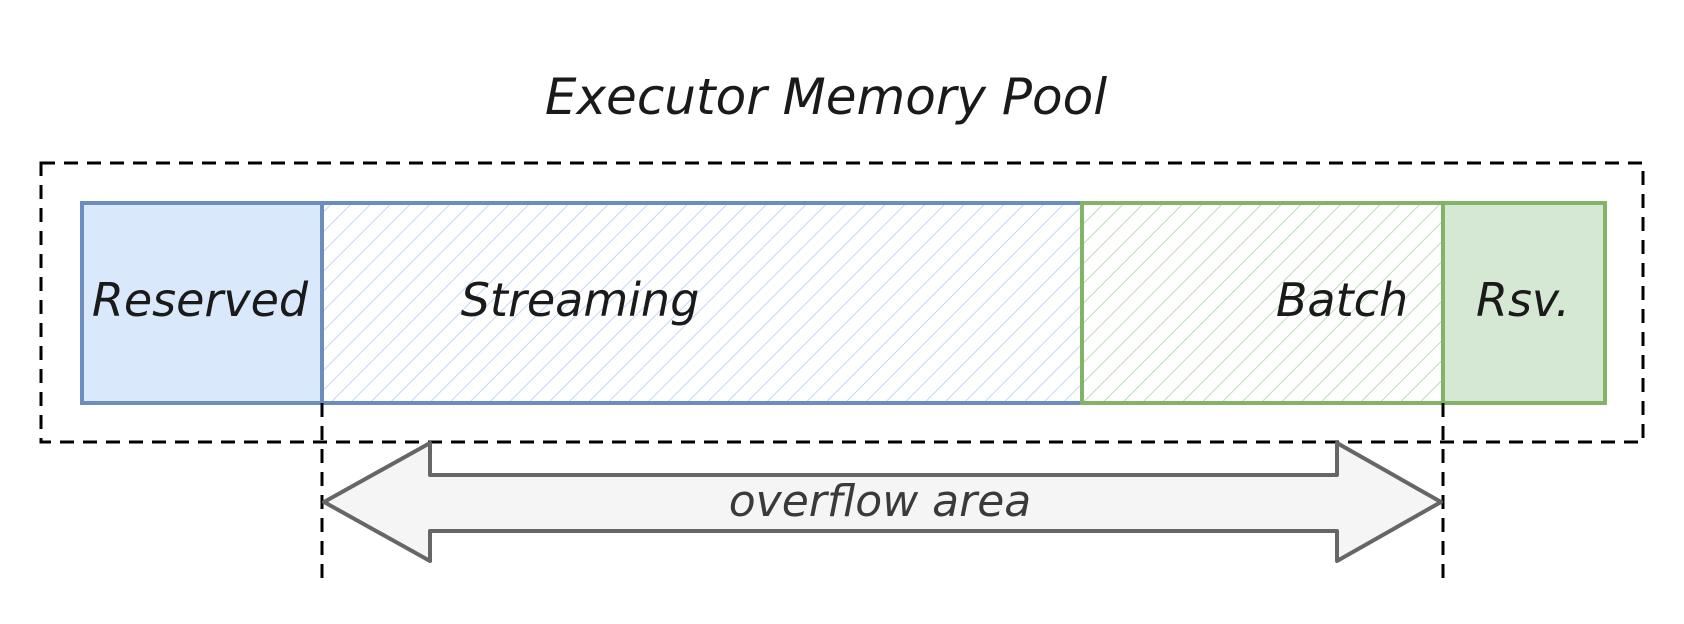  What do you see at coordinates (1523, 300) in the screenshot?
I see `rsv-label: Rsv.` at bounding box center [1523, 300].